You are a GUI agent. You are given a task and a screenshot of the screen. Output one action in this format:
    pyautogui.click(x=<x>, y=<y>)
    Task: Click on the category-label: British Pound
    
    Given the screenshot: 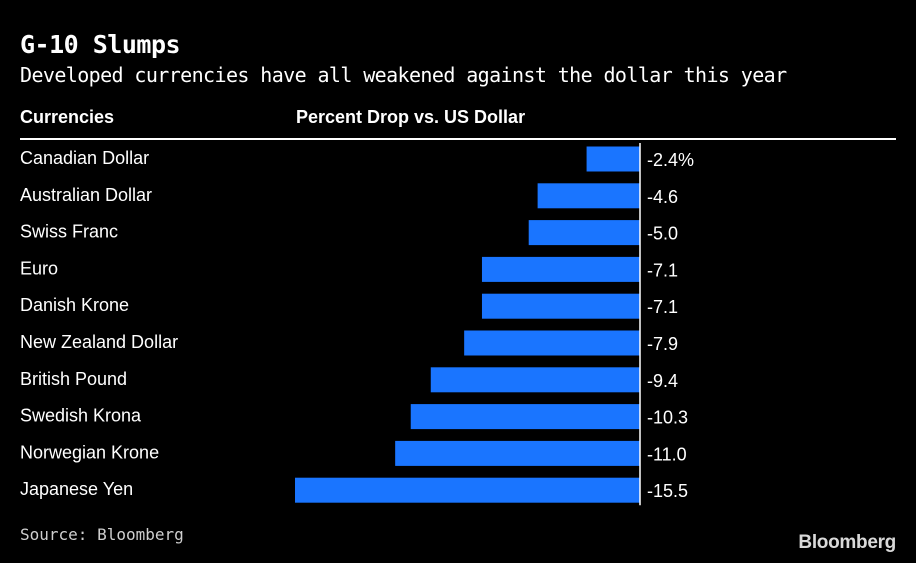 What is the action you would take?
    pyautogui.click(x=73, y=379)
    